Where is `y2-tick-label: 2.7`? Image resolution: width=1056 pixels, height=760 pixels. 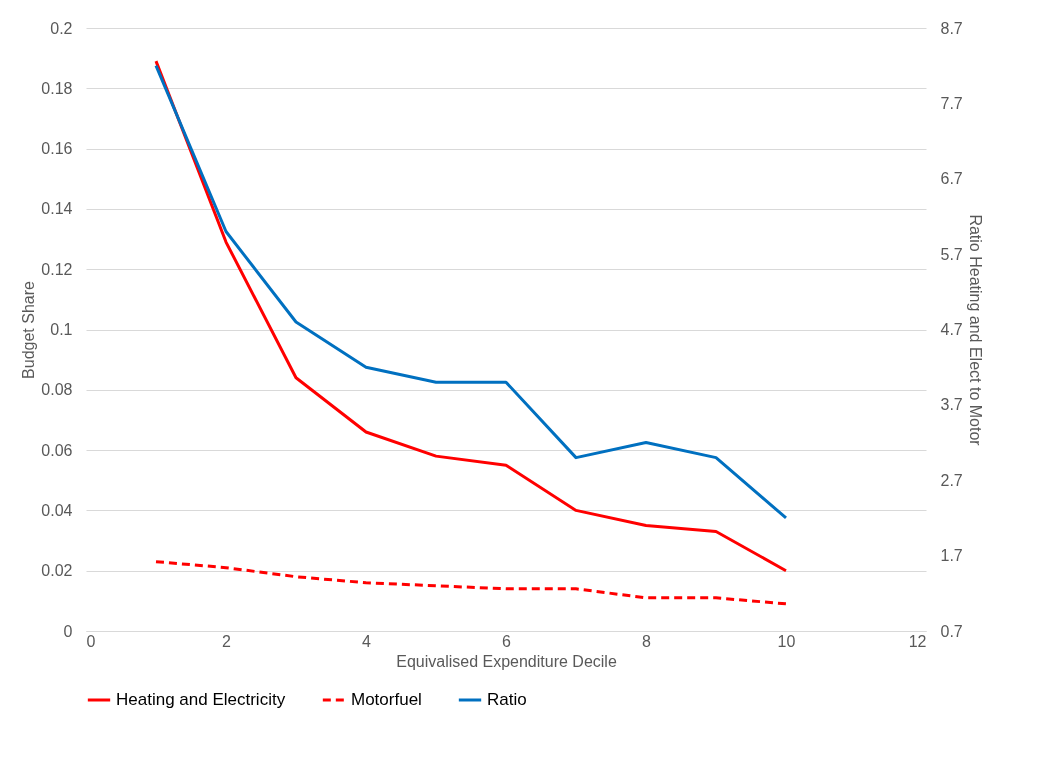
y2-tick-label: 2.7 is located at coordinates (951, 480).